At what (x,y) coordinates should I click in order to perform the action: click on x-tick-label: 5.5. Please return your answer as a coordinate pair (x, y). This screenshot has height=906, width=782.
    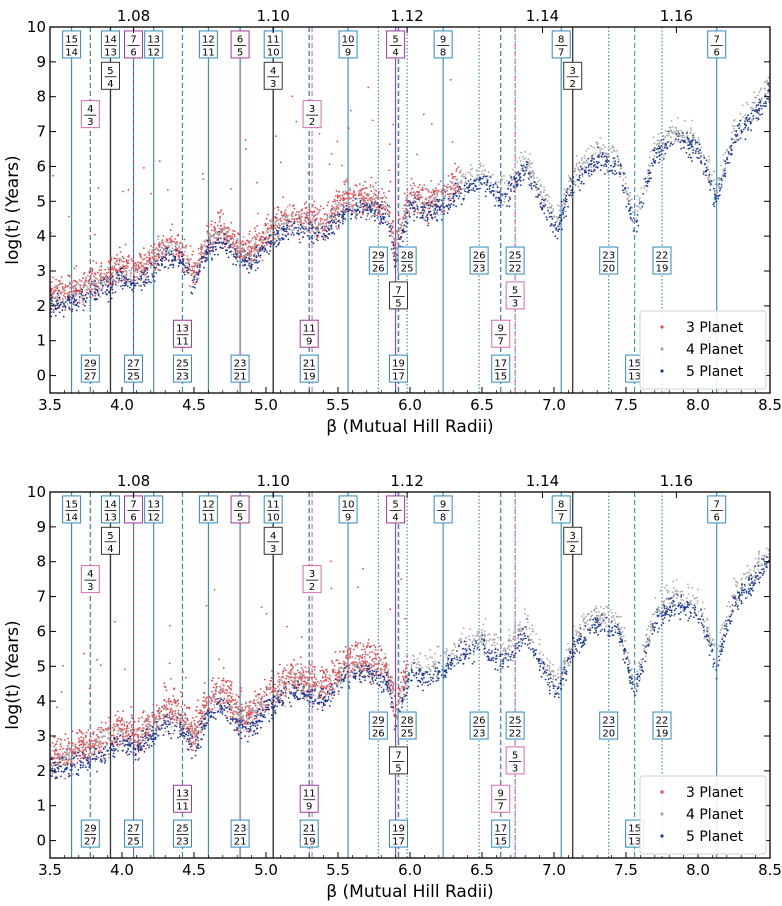
    Looking at the image, I should click on (338, 405).